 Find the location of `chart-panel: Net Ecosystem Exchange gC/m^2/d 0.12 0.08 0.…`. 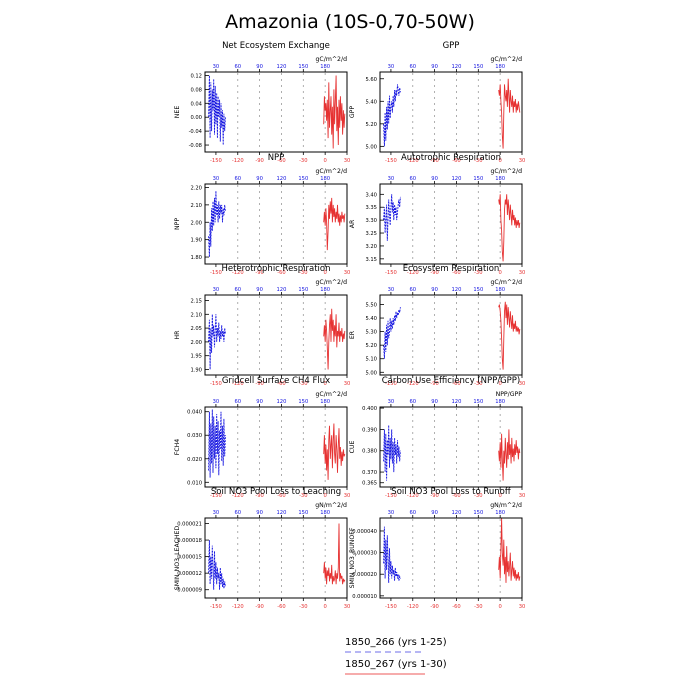

chart-panel: Net Ecosystem Exchange gC/m^2/d 0.12 0.08 0.… is located at coordinates (262, 102).